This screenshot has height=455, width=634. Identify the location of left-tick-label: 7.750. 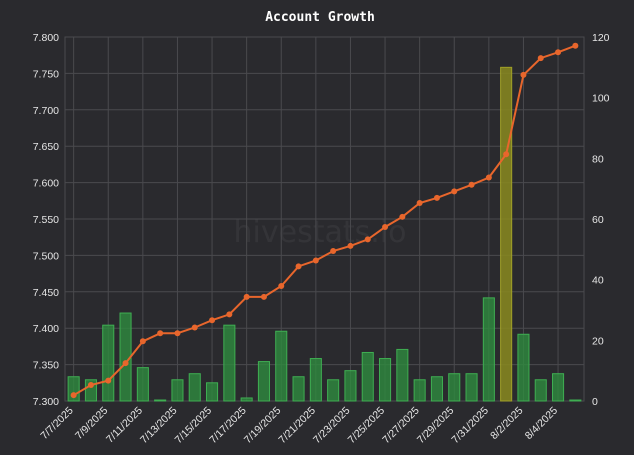
(46, 74).